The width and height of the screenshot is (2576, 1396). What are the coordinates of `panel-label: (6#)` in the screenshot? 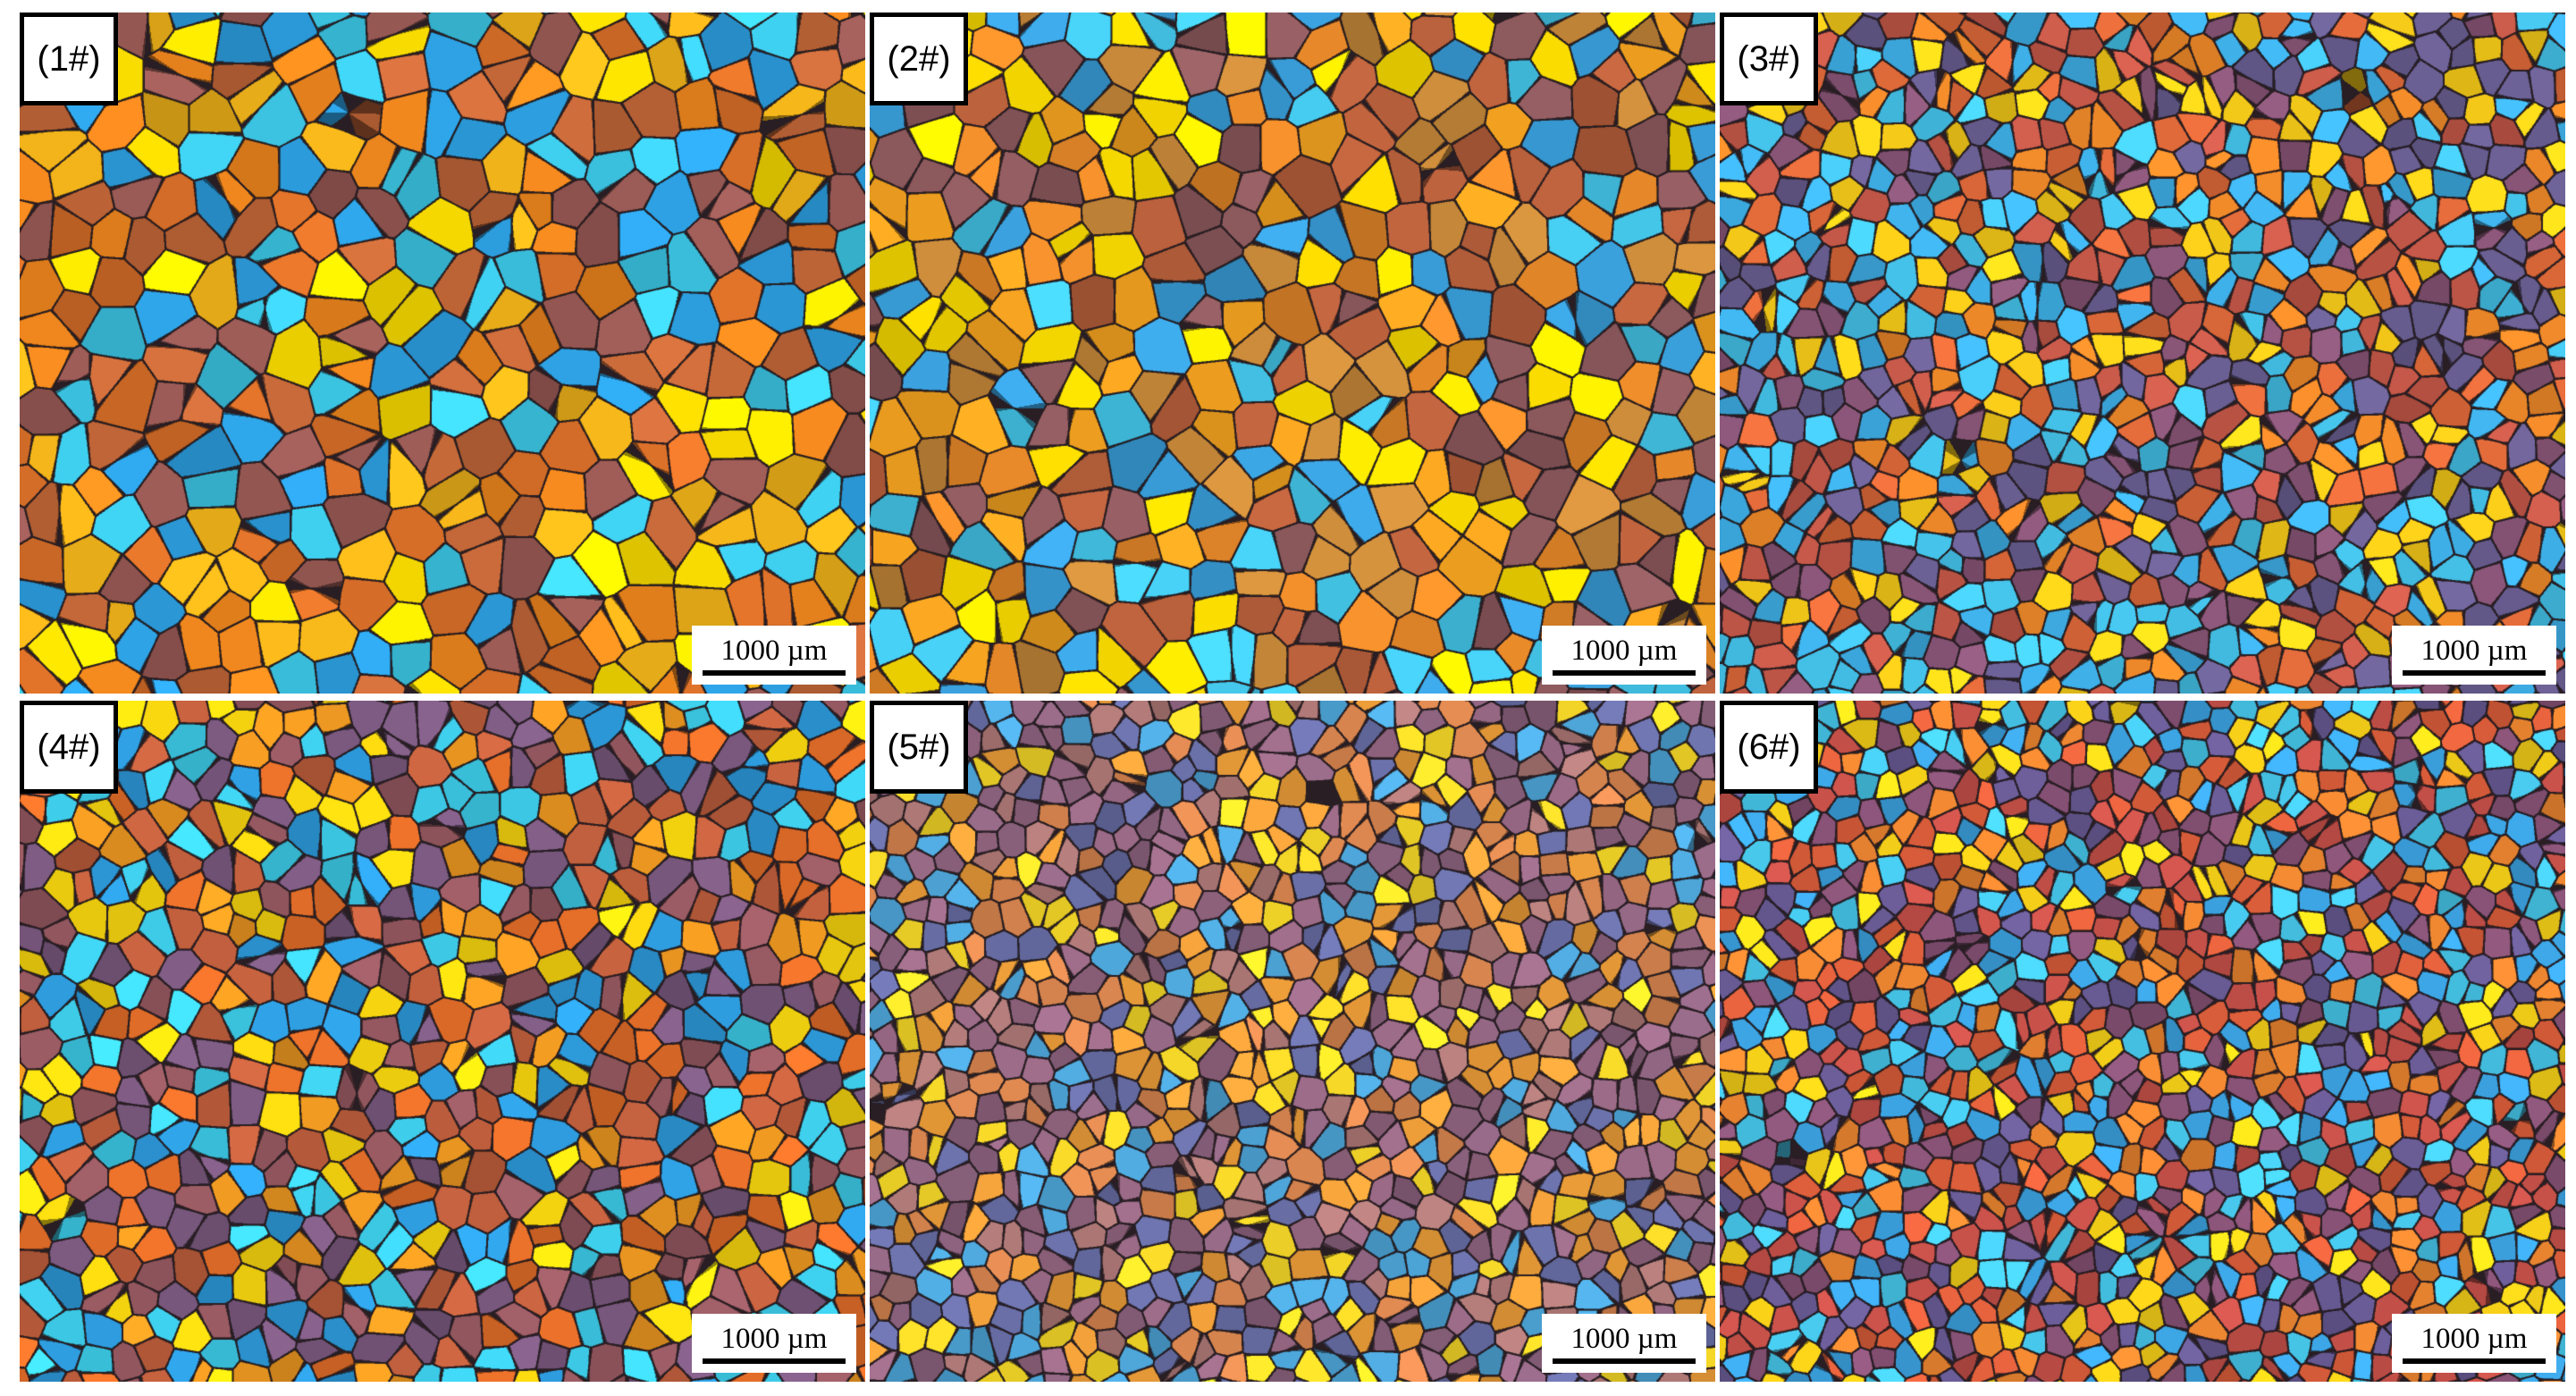 It's located at (1769, 748).